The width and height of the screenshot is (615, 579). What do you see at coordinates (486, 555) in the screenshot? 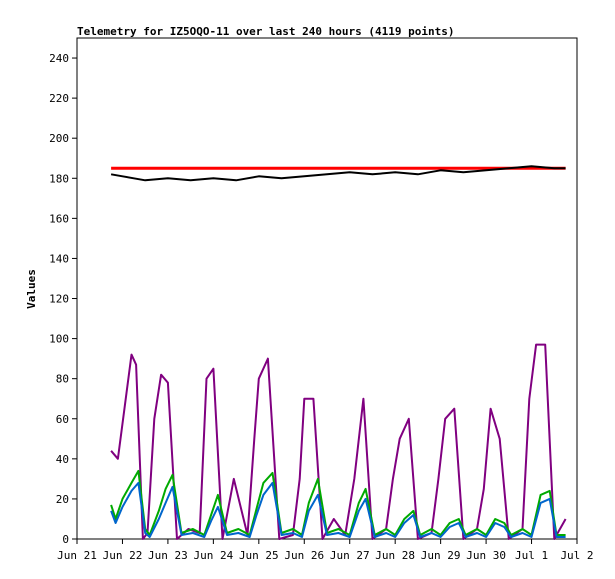
I see `x-tick-label: Jun 30` at bounding box center [486, 555].